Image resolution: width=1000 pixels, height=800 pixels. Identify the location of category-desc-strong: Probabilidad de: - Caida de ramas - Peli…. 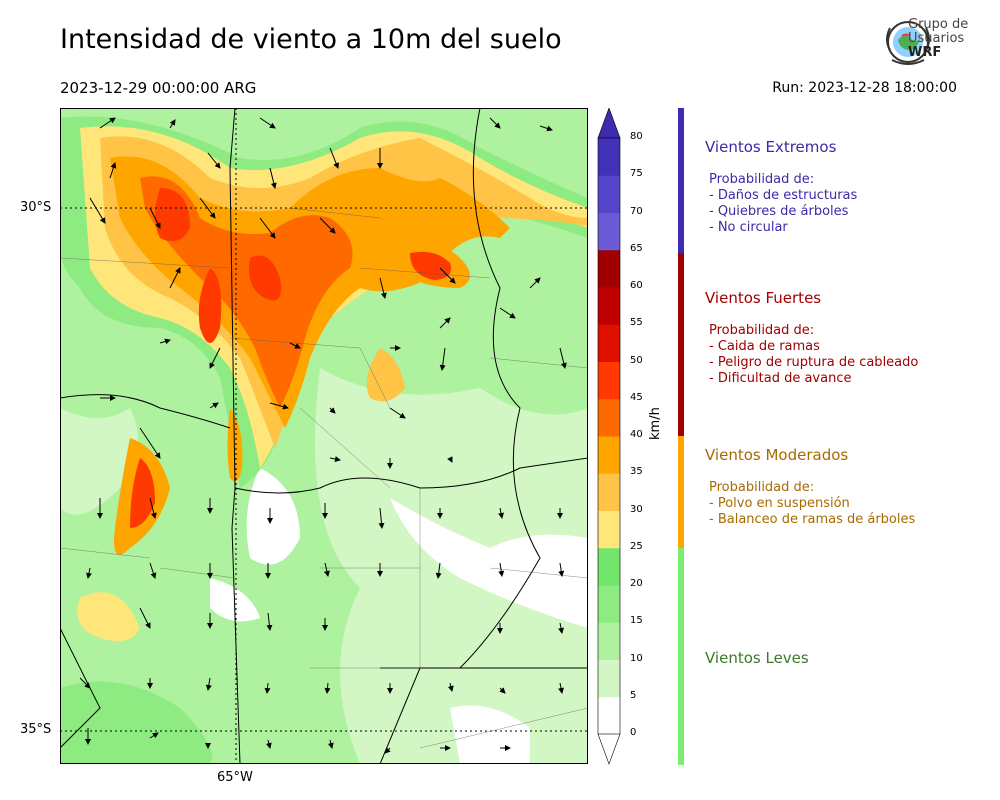
(813, 355).